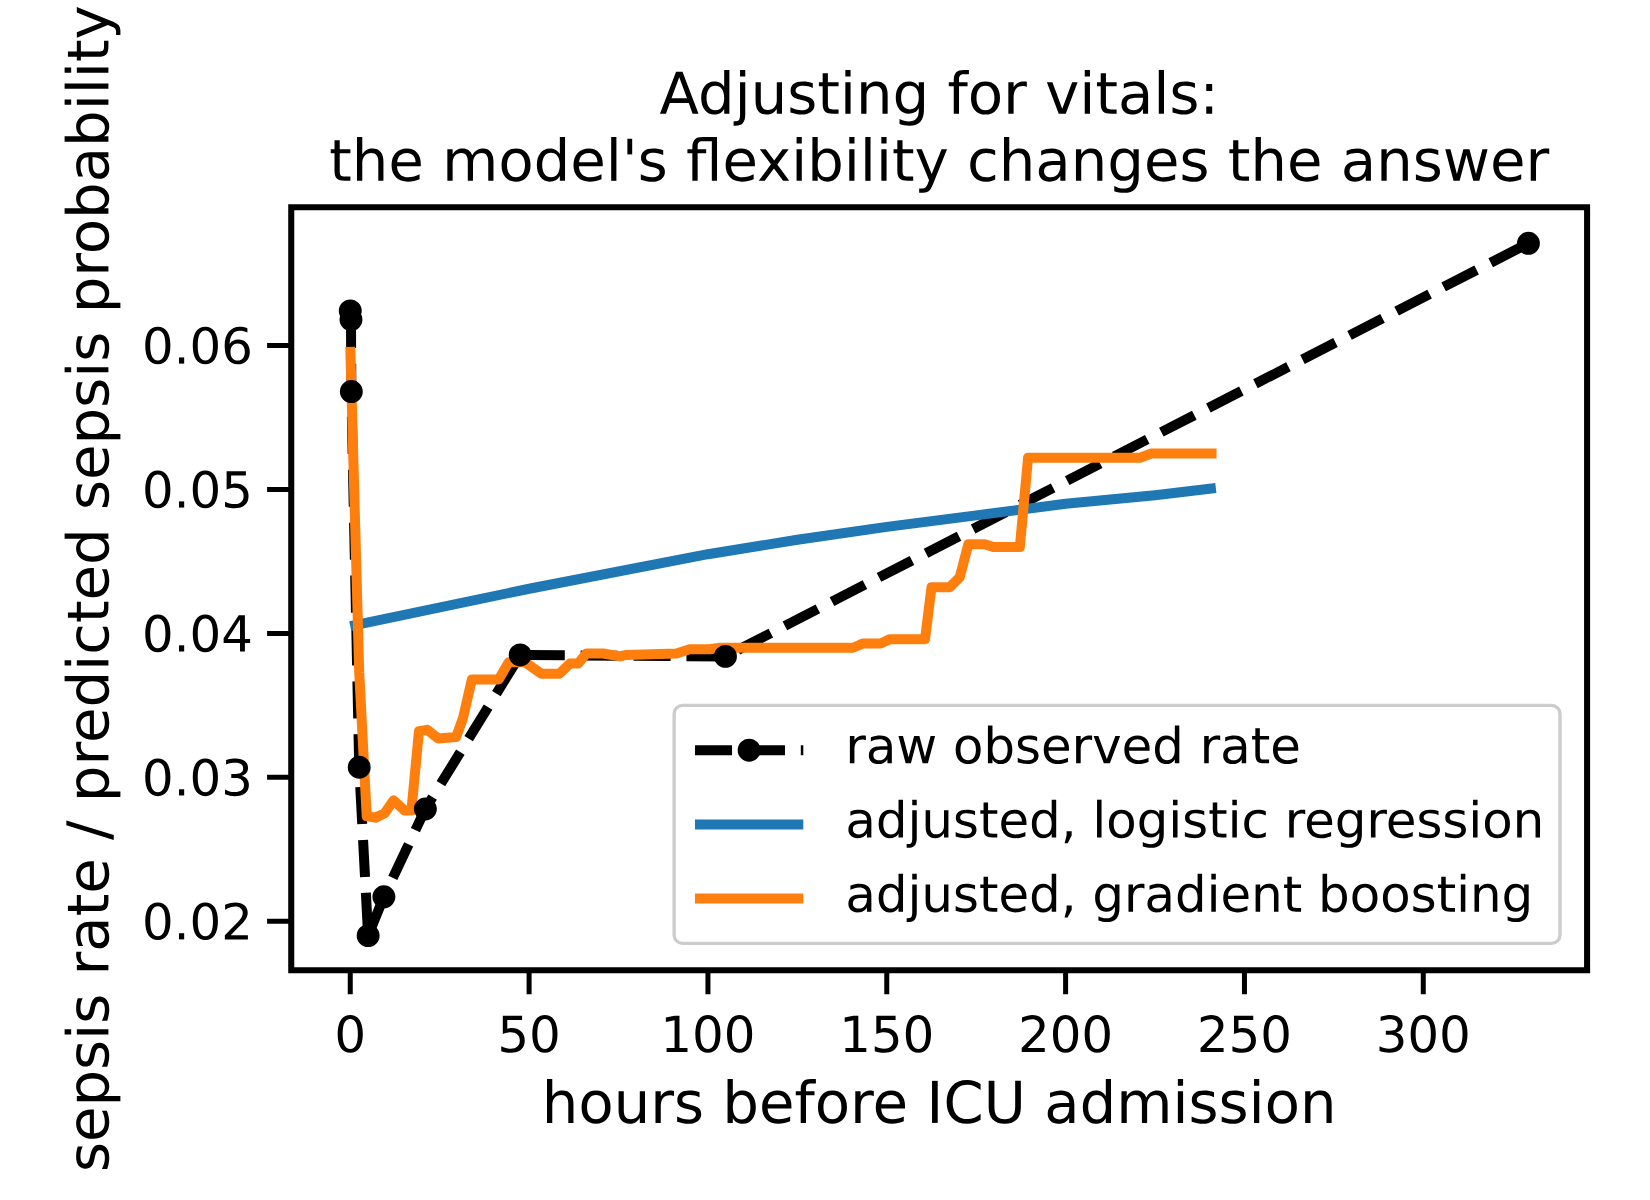 This screenshot has height=1200, width=1650. I want to click on x-tick-label: 250, so click(1244, 1034).